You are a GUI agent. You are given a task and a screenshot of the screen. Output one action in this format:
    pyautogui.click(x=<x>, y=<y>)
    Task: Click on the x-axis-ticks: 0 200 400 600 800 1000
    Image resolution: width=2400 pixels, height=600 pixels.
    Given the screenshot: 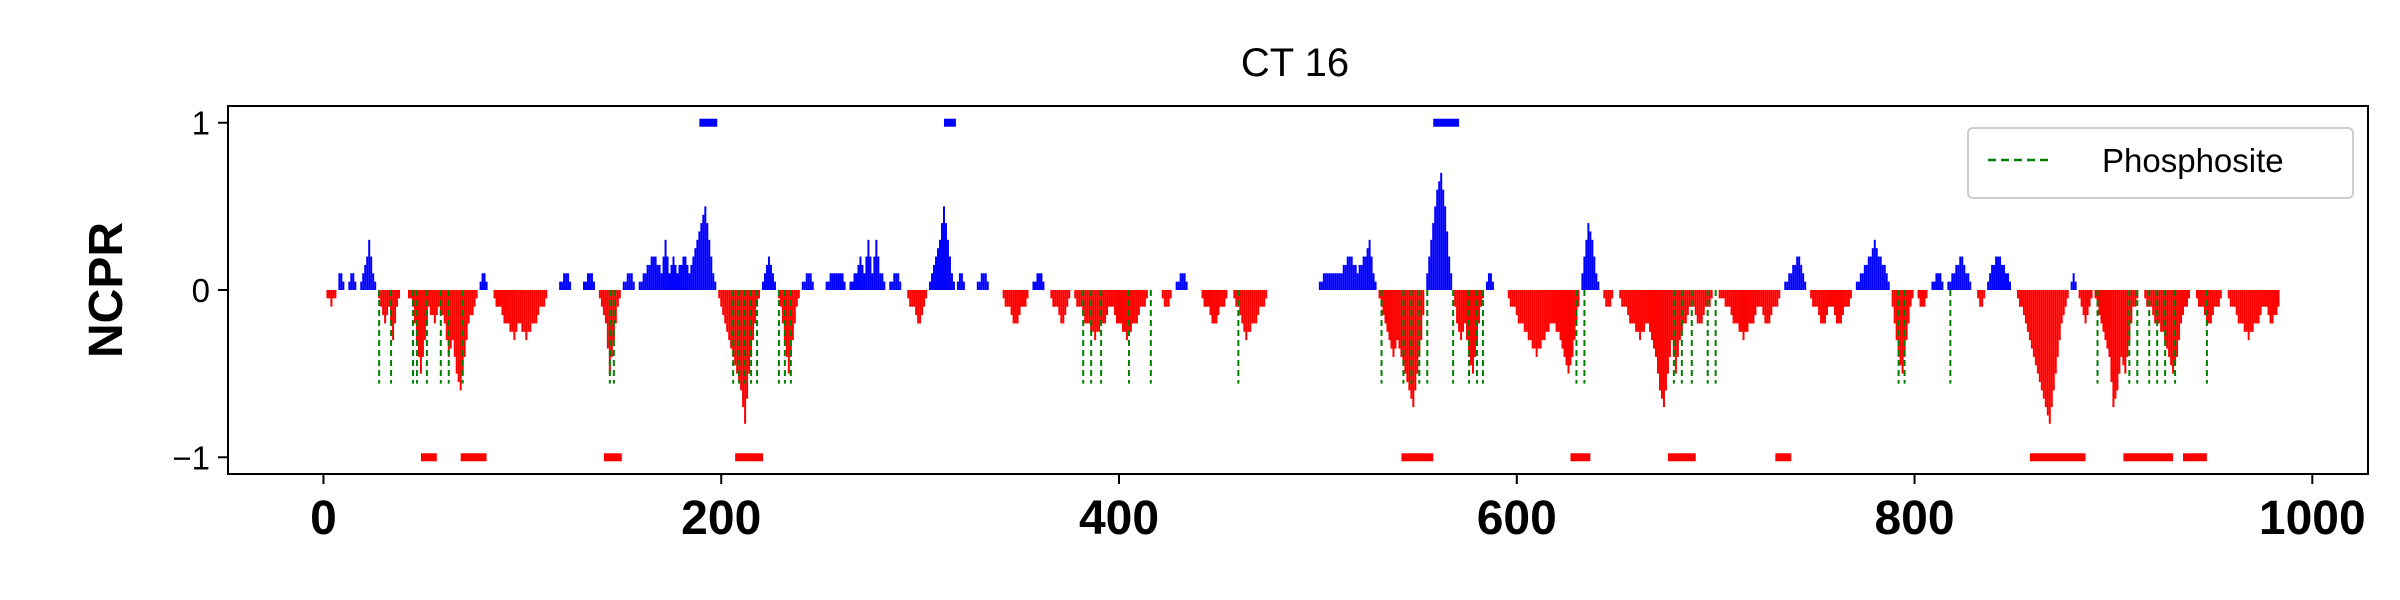 What is the action you would take?
    pyautogui.click(x=1338, y=509)
    